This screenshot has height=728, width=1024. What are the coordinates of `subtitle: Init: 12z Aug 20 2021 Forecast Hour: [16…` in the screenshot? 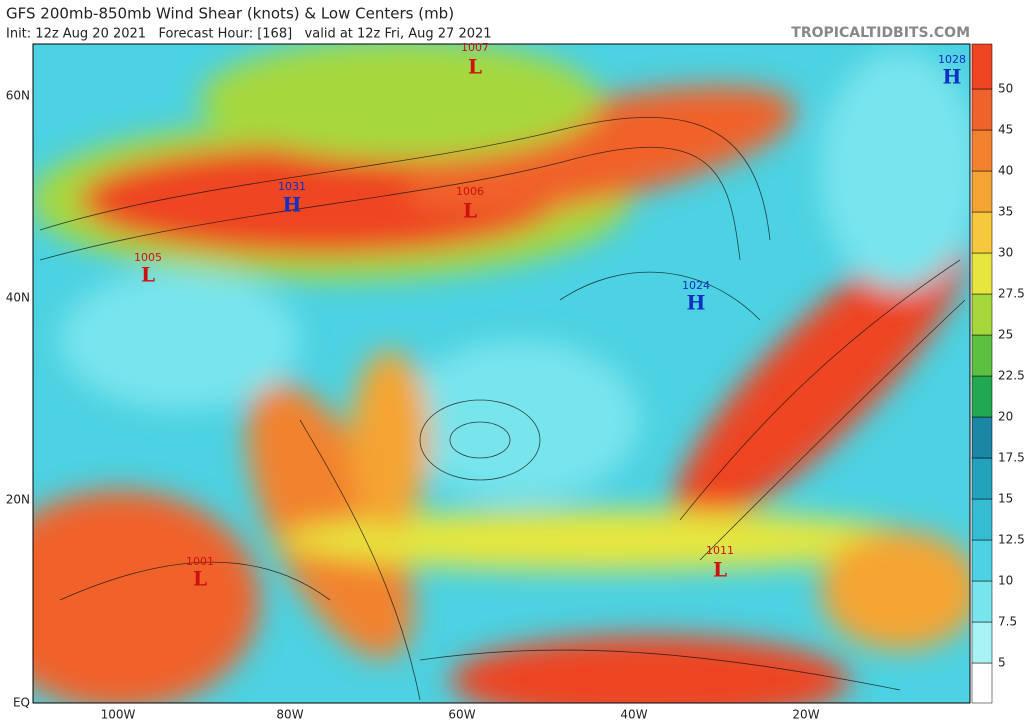 It's located at (249, 34).